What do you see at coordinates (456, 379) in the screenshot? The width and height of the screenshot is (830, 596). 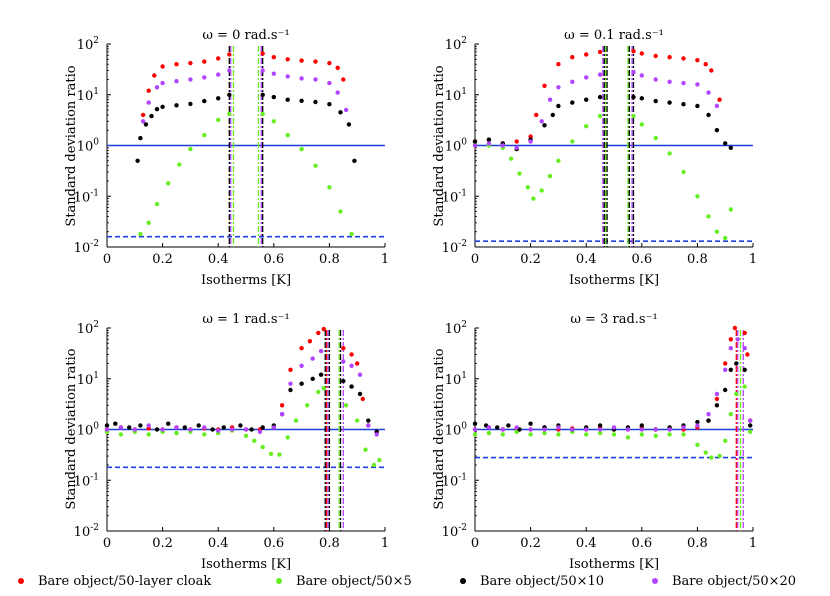 I see `y-tick-label: 10¹` at bounding box center [456, 379].